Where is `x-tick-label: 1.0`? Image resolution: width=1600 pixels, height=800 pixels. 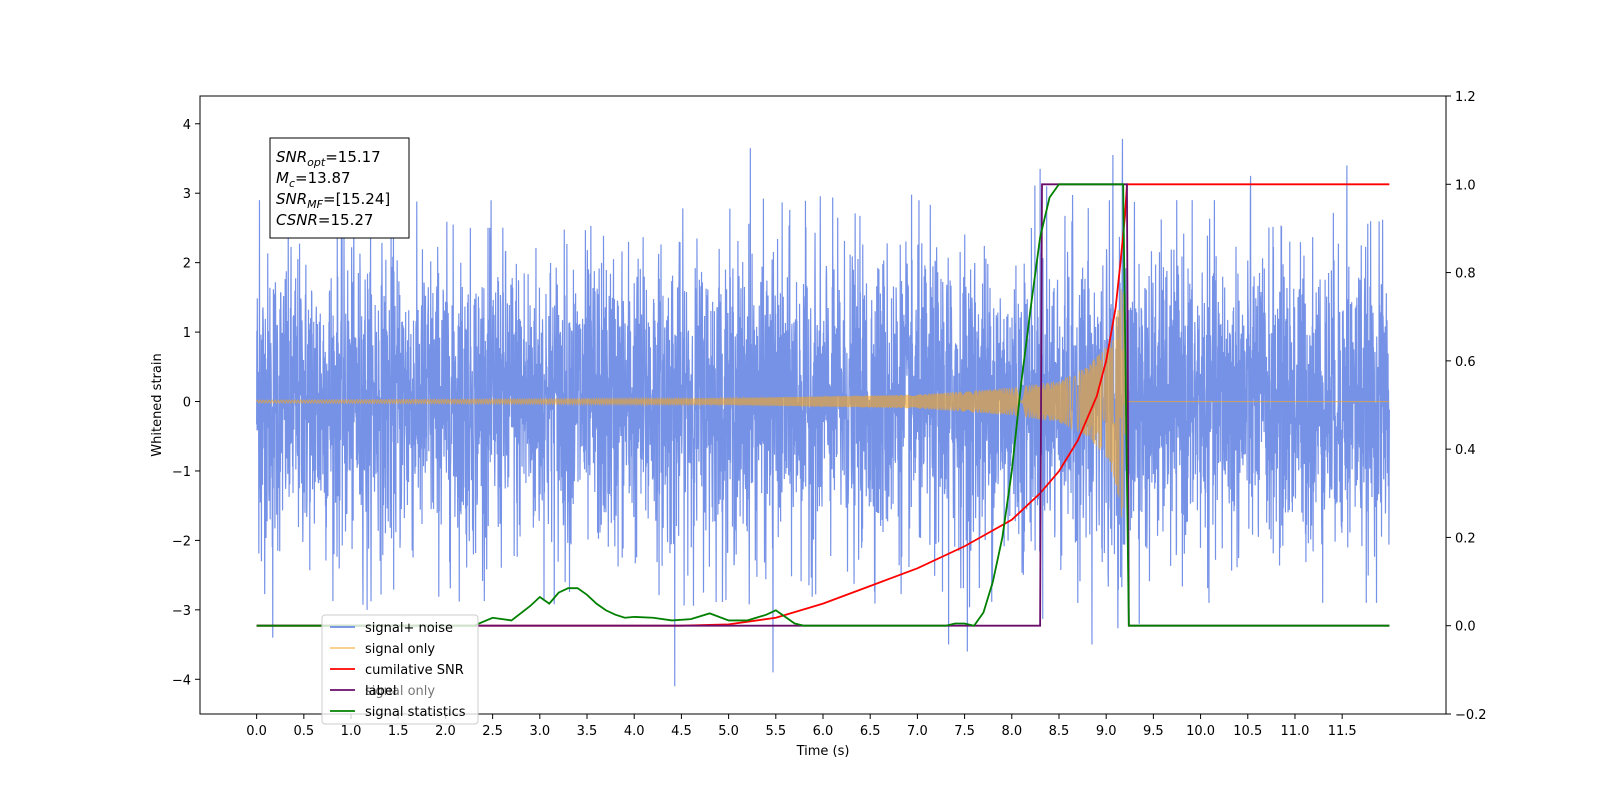 x-tick-label: 1.0 is located at coordinates (351, 731).